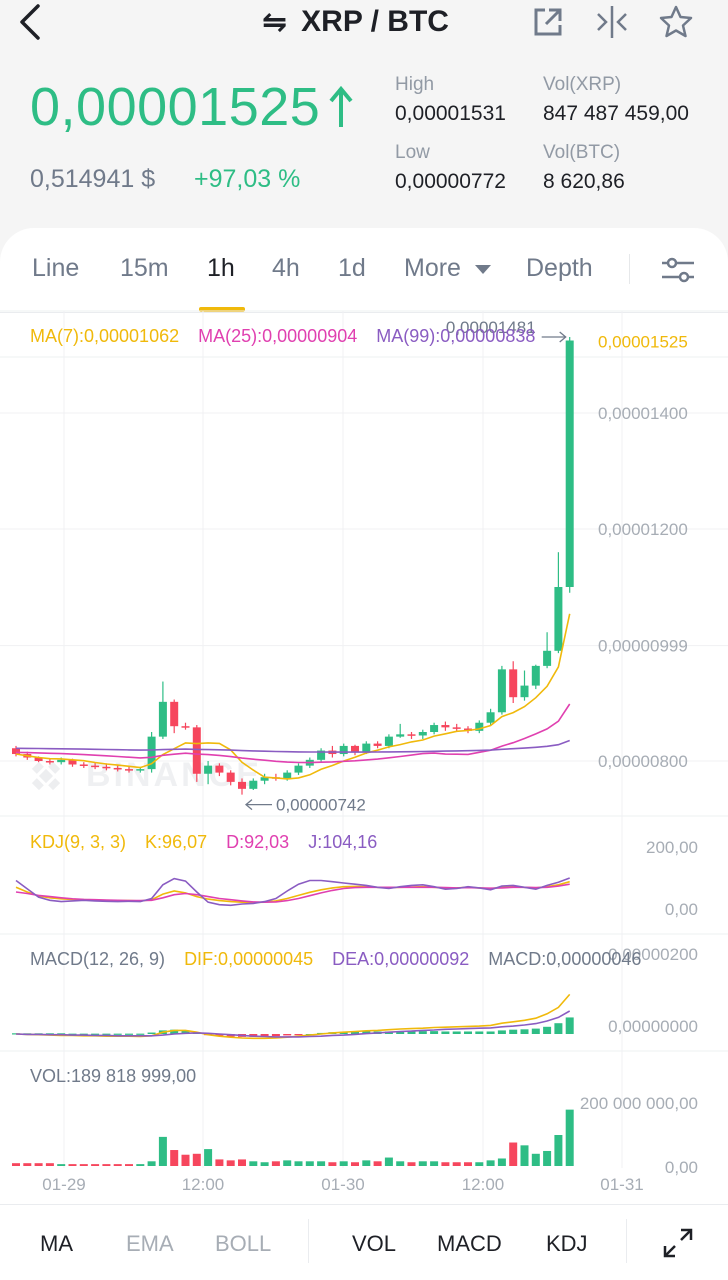  What do you see at coordinates (292, 892) in the screenshot?
I see `kdj-j-line` at bounding box center [292, 892].